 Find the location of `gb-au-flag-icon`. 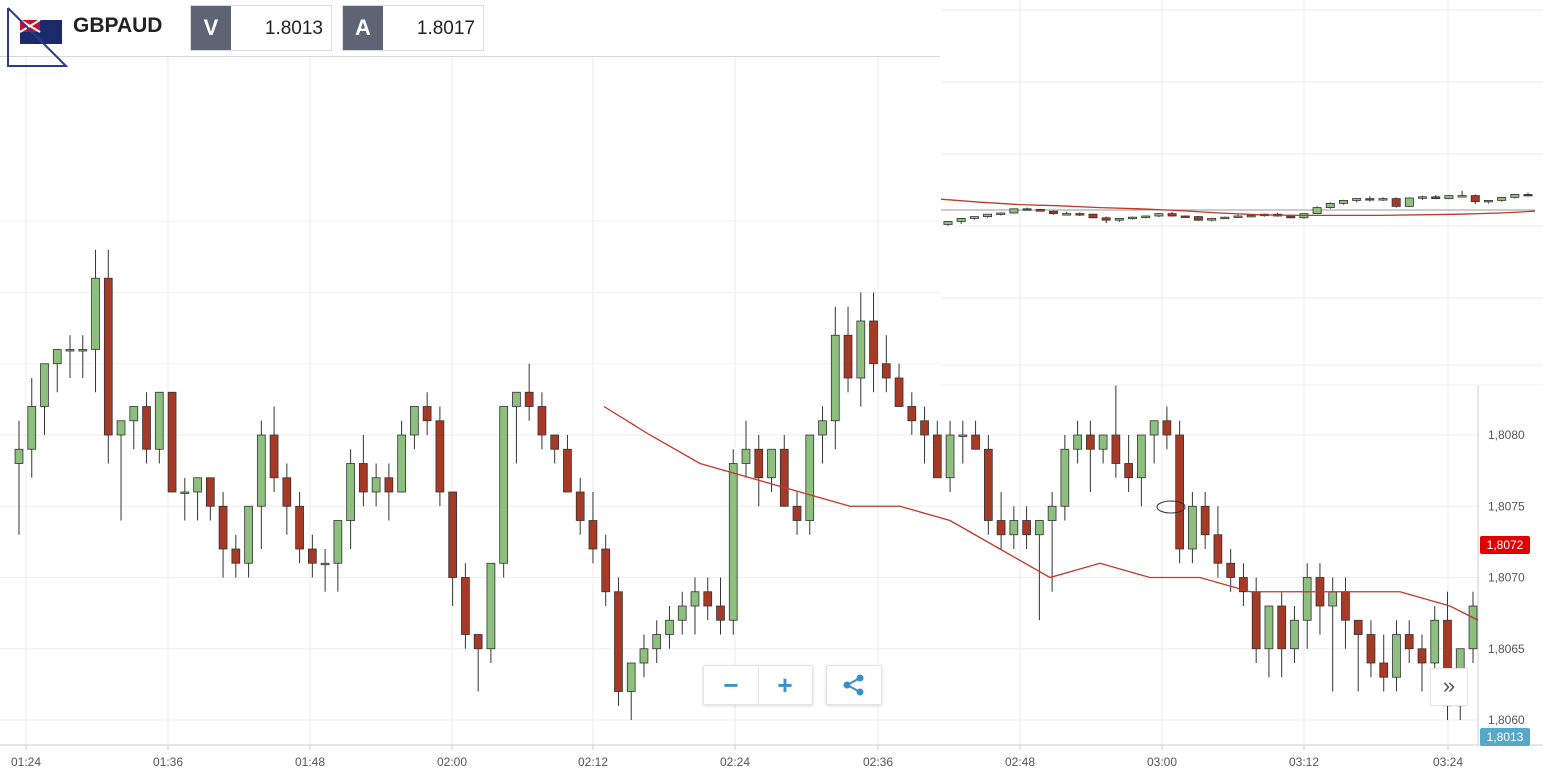

gb-au-flag-icon is located at coordinates (37, 37).